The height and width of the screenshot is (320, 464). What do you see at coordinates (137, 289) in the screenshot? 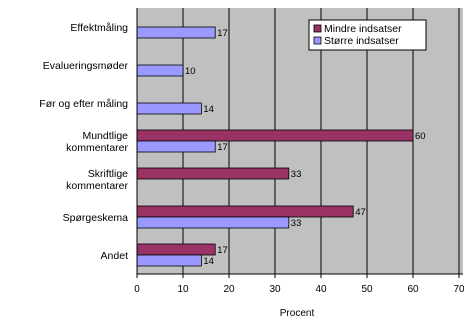
I see `x-tick-label: 0` at bounding box center [137, 289].